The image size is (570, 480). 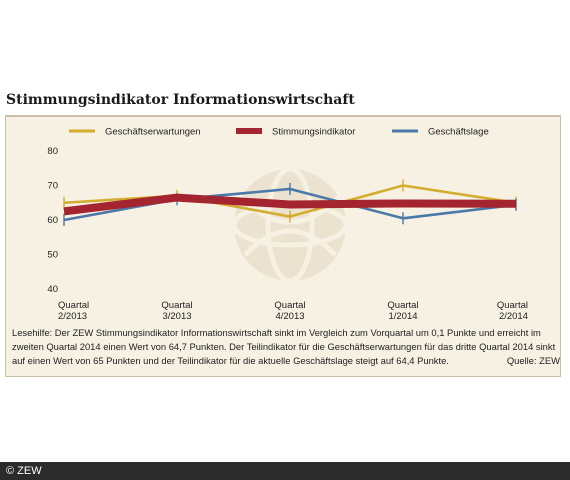 What do you see at coordinates (290, 204) in the screenshot?
I see `series-line` at bounding box center [290, 204].